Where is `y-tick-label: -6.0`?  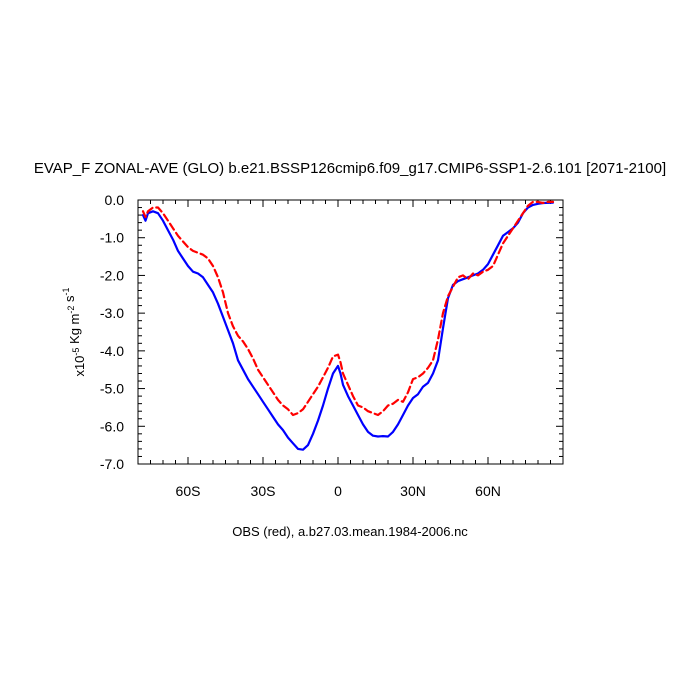 y-tick-label: -6.0 is located at coordinates (112, 426).